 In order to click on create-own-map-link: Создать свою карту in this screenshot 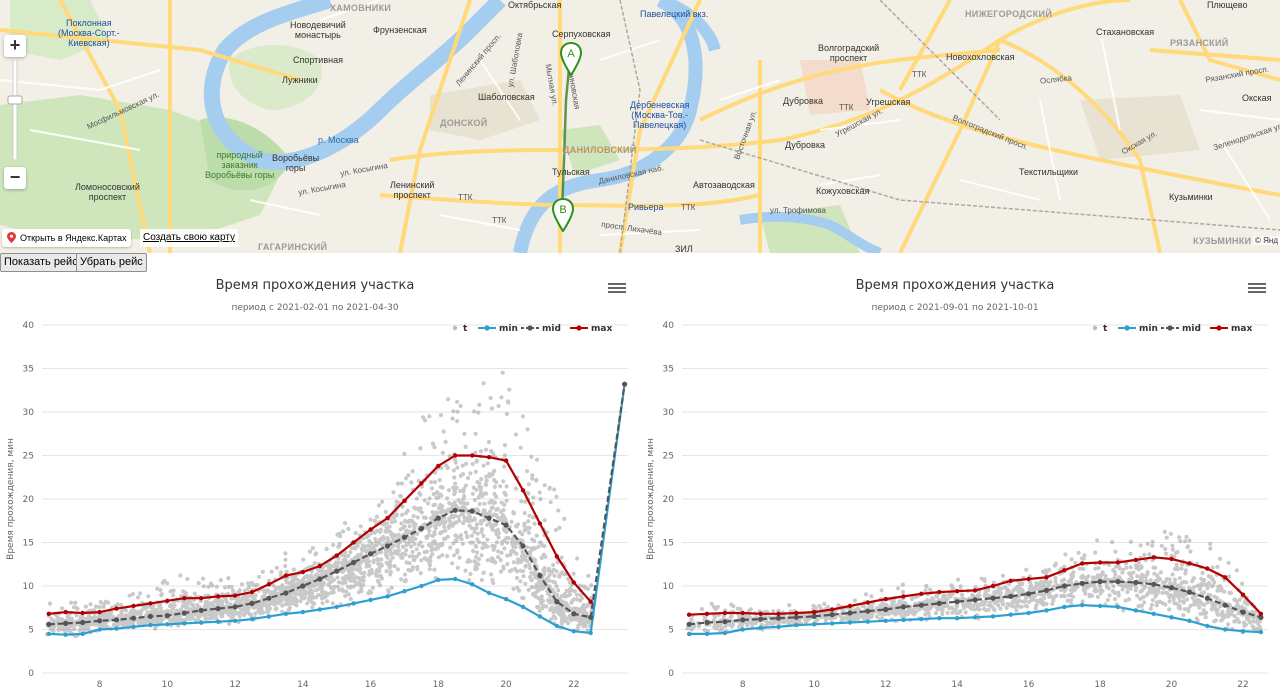, I will do `click(189, 238)`.